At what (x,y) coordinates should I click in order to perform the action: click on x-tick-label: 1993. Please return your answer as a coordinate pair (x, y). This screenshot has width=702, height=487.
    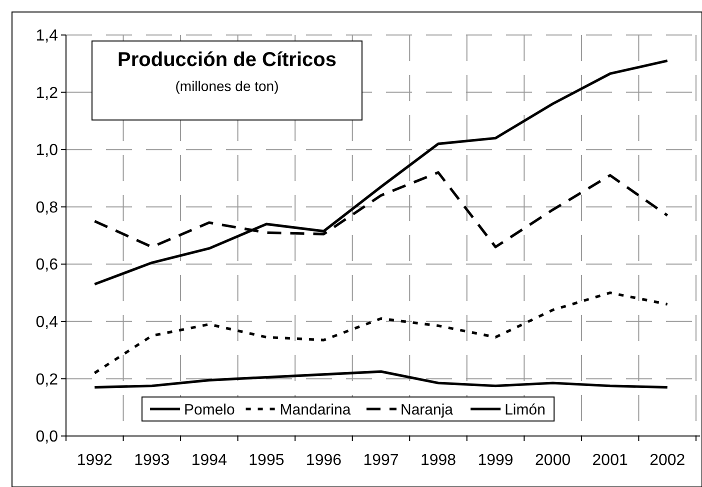
    Looking at the image, I should click on (152, 460).